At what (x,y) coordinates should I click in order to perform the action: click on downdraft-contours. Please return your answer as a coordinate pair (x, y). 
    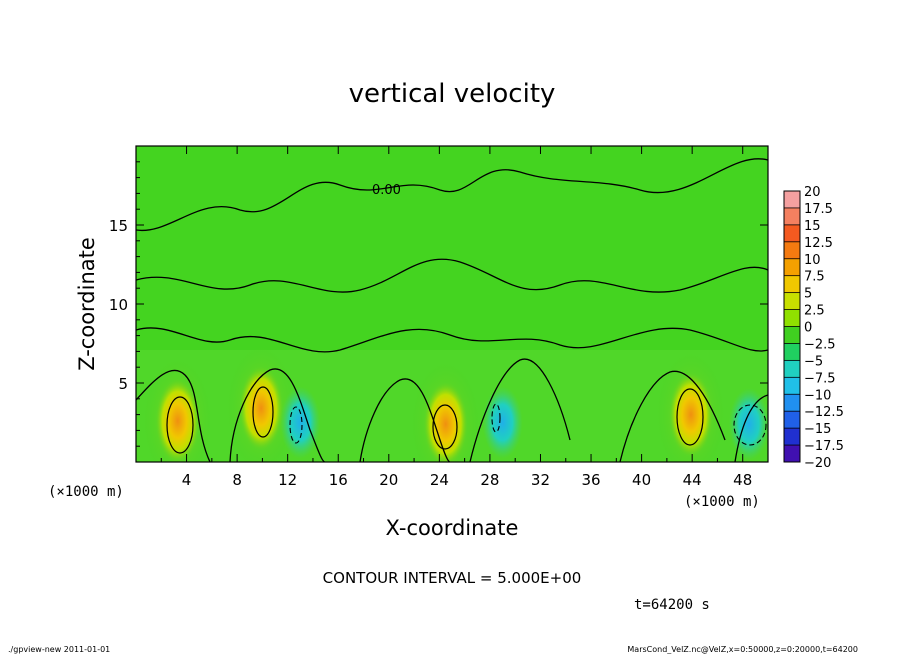
    Looking at the image, I should click on (528, 424).